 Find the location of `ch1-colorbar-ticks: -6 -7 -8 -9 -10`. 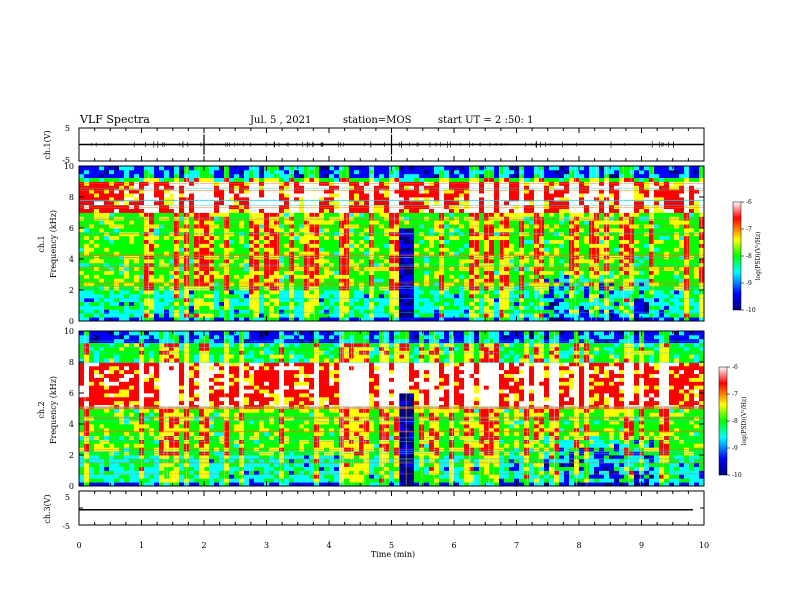

ch1-colorbar-ticks: -6 -7 -8 -9 -10 is located at coordinates (748, 256).